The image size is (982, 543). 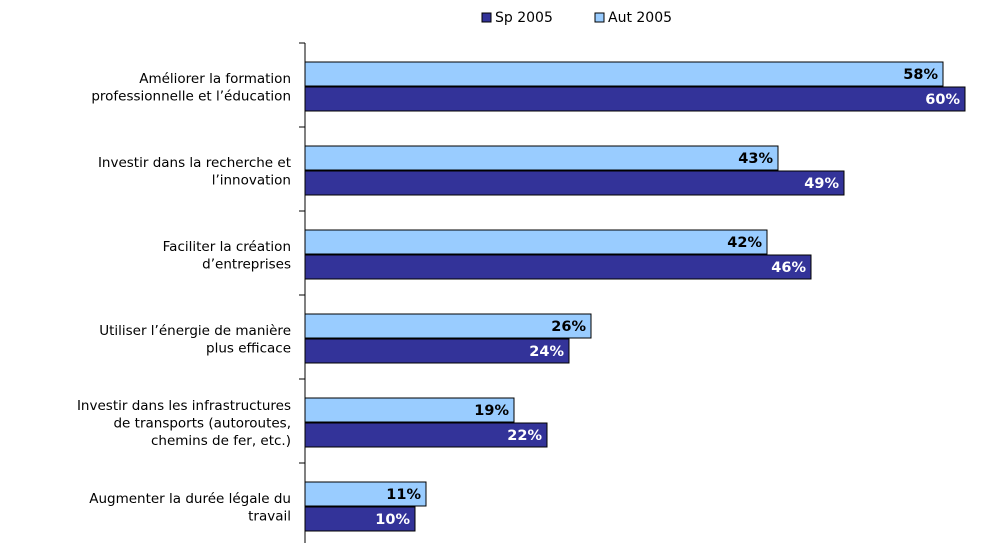 I want to click on legend: Sp 2005 Aut 2005, so click(x=576, y=18).